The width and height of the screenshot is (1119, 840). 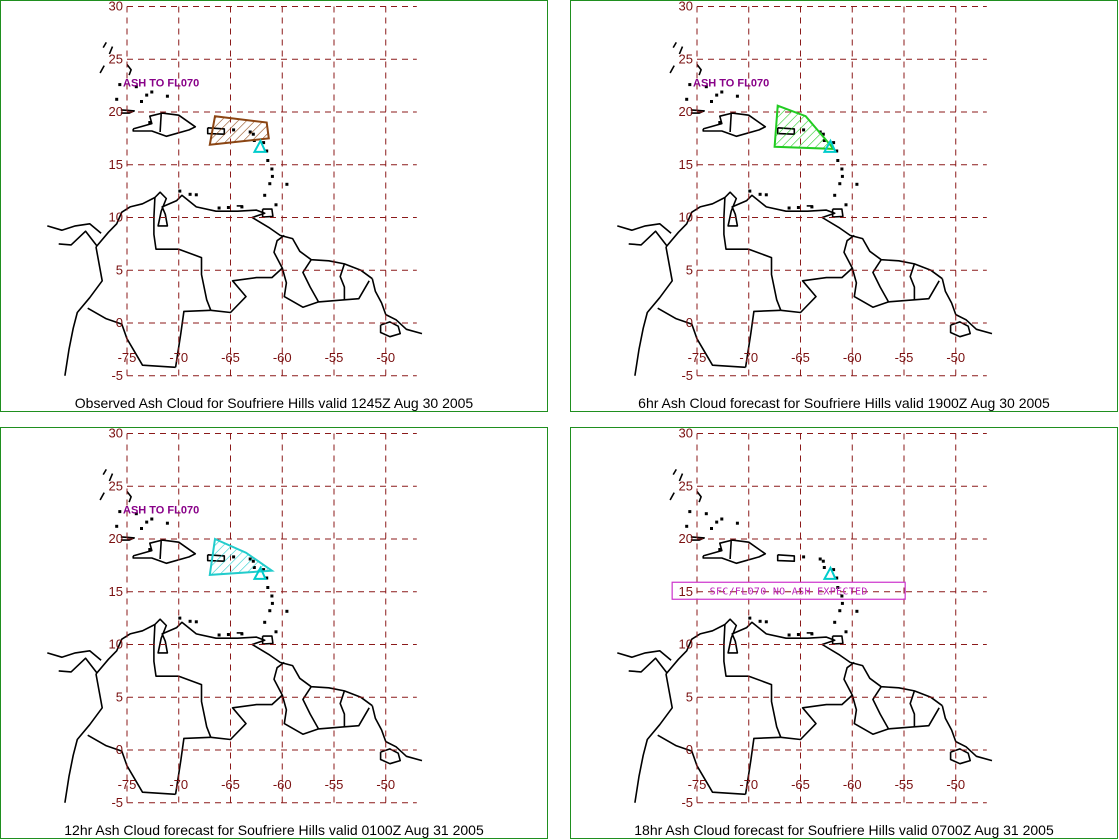 I want to click on no-ash-text: SFC/FL070 NO ASH EXPECTED, so click(x=789, y=591).